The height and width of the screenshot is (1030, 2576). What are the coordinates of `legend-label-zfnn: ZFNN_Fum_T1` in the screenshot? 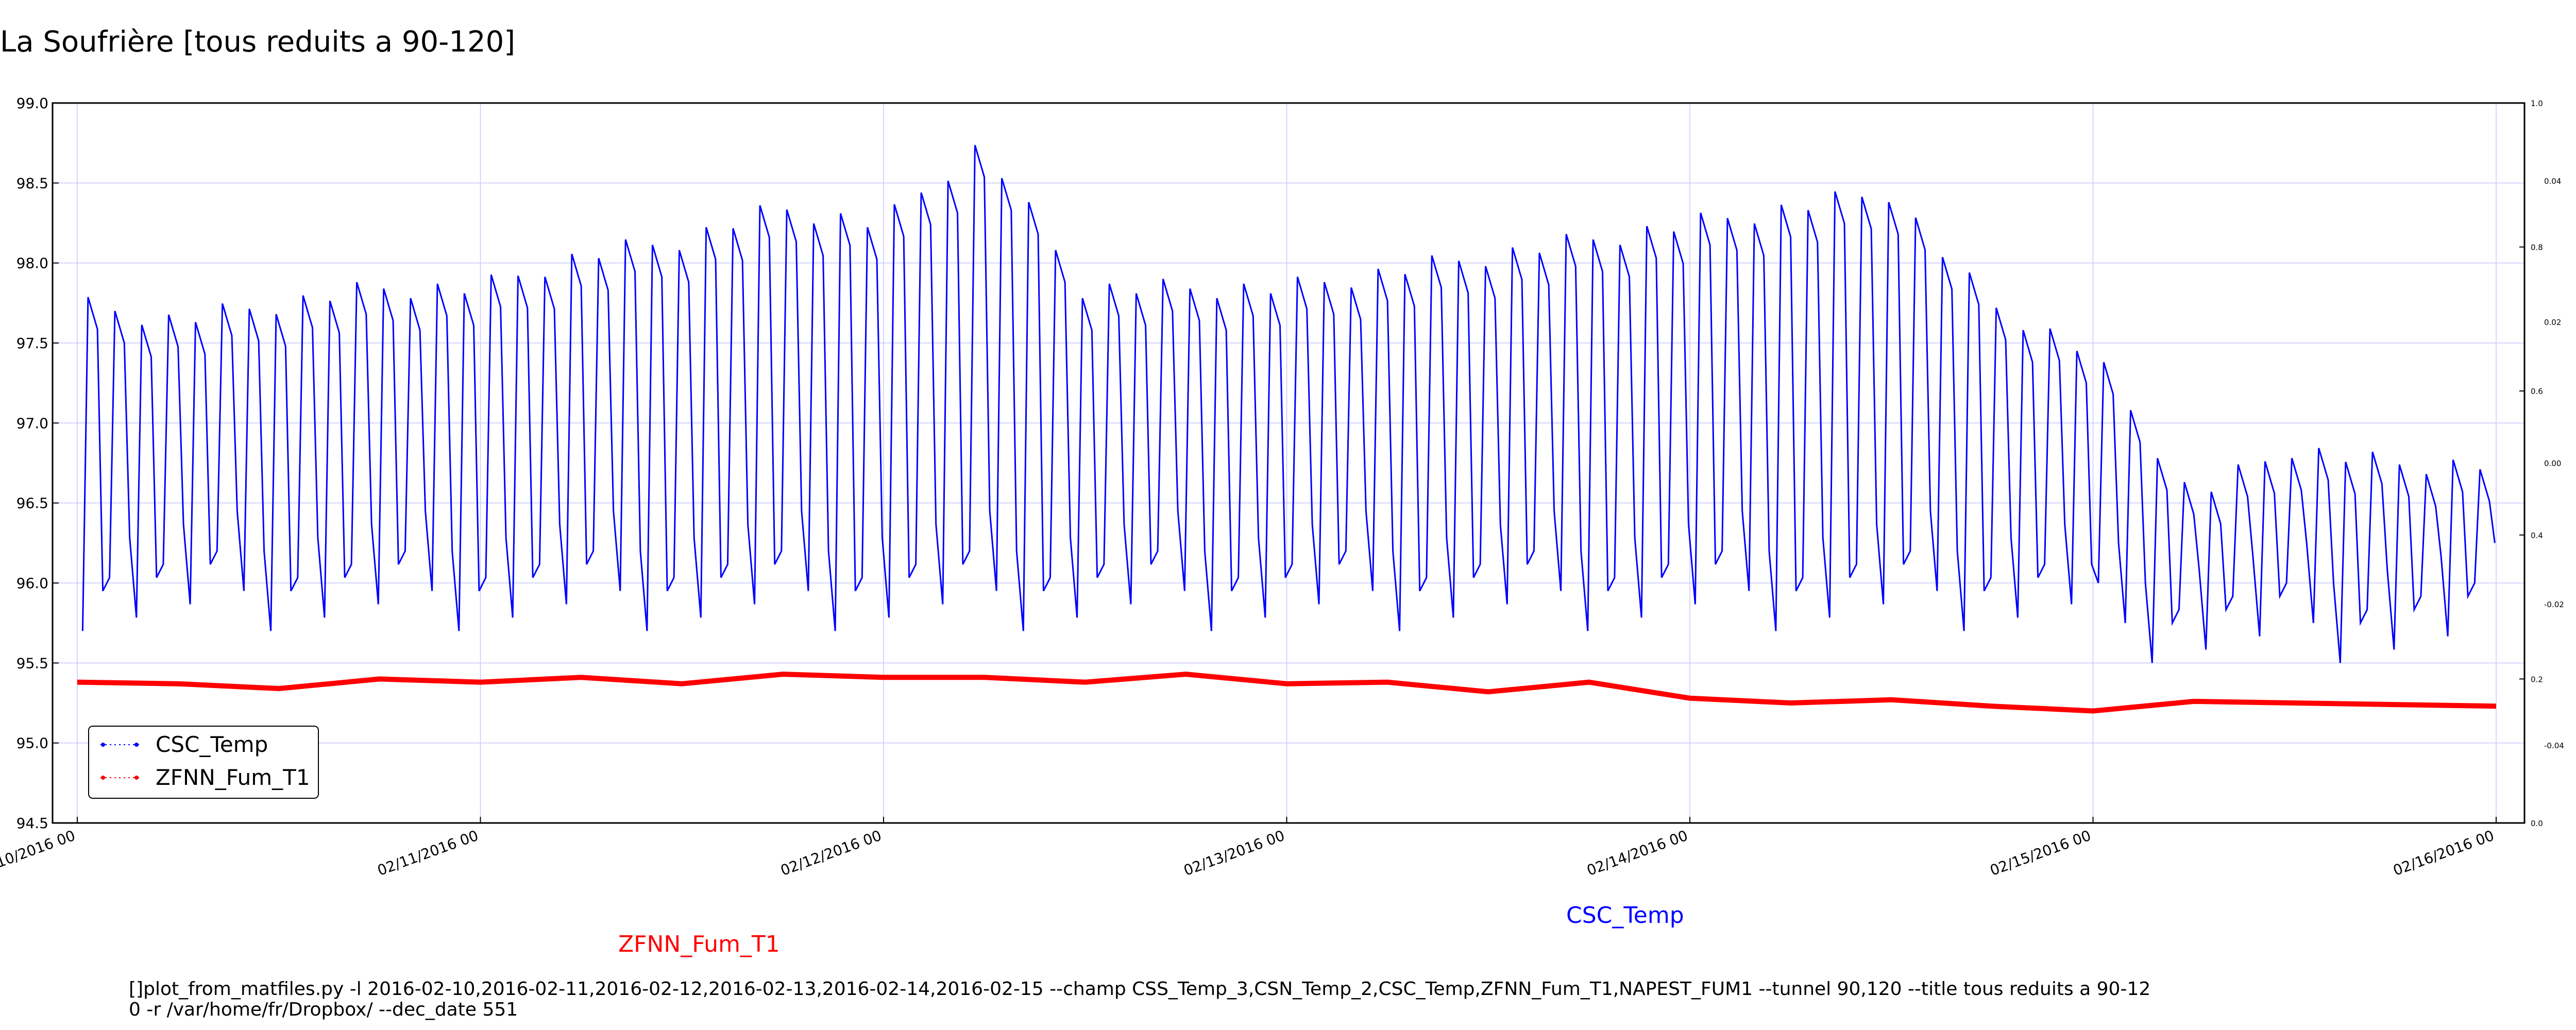 It's located at (233, 777).